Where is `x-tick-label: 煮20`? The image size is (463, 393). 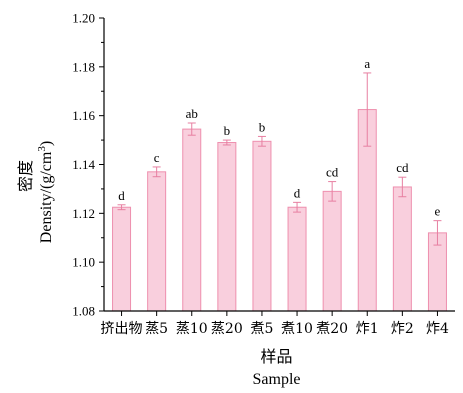
x-tick-label: 煮20 is located at coordinates (332, 329).